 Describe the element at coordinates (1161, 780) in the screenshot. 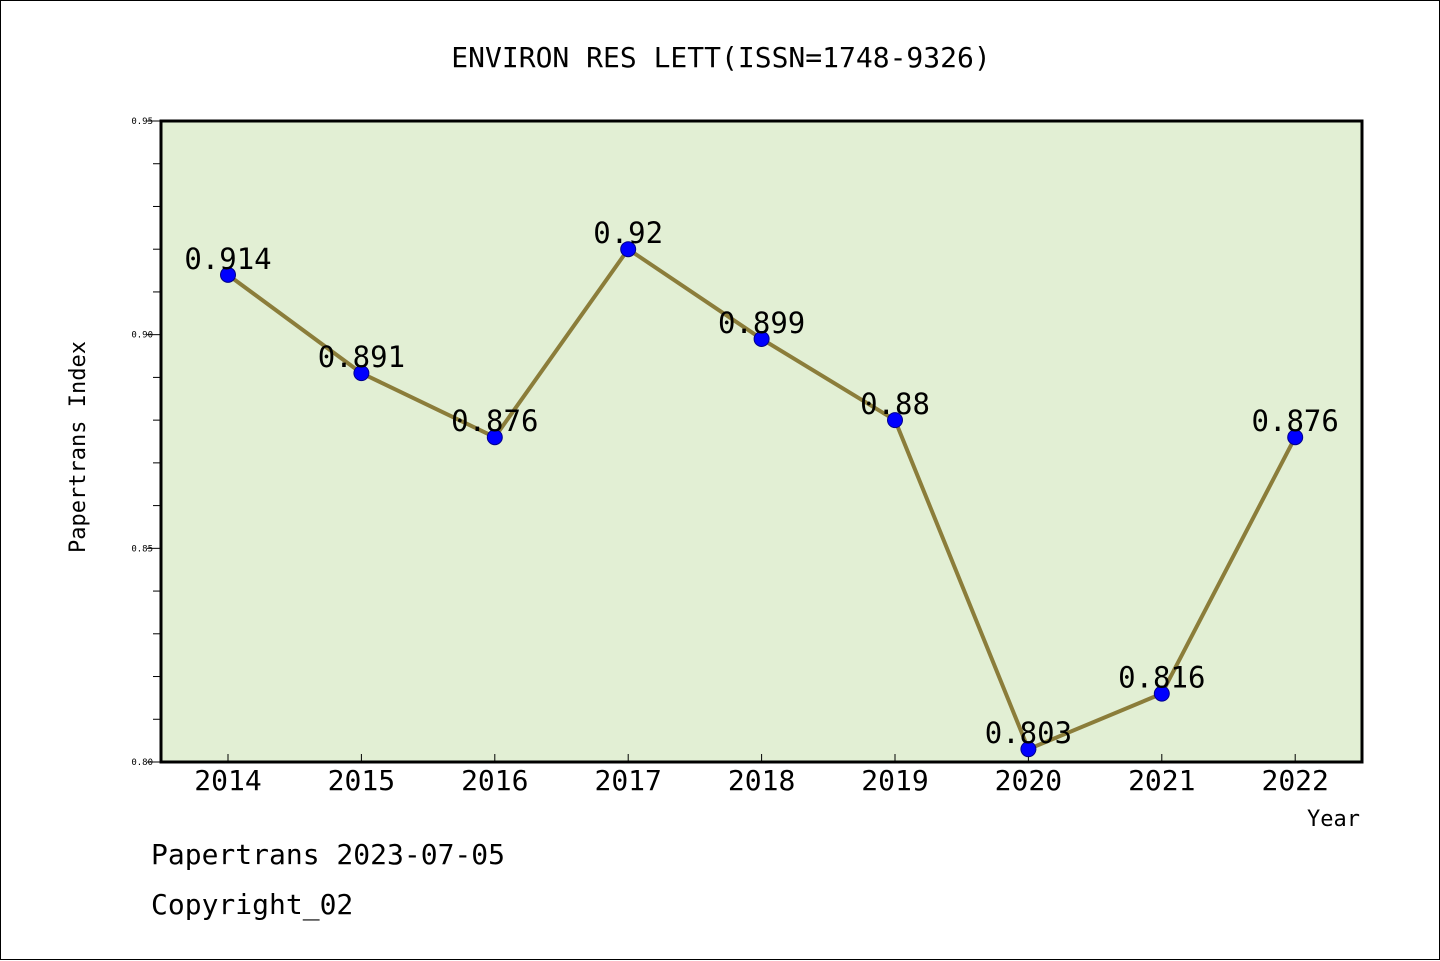

I see `x-tick-label: 2021` at that location.